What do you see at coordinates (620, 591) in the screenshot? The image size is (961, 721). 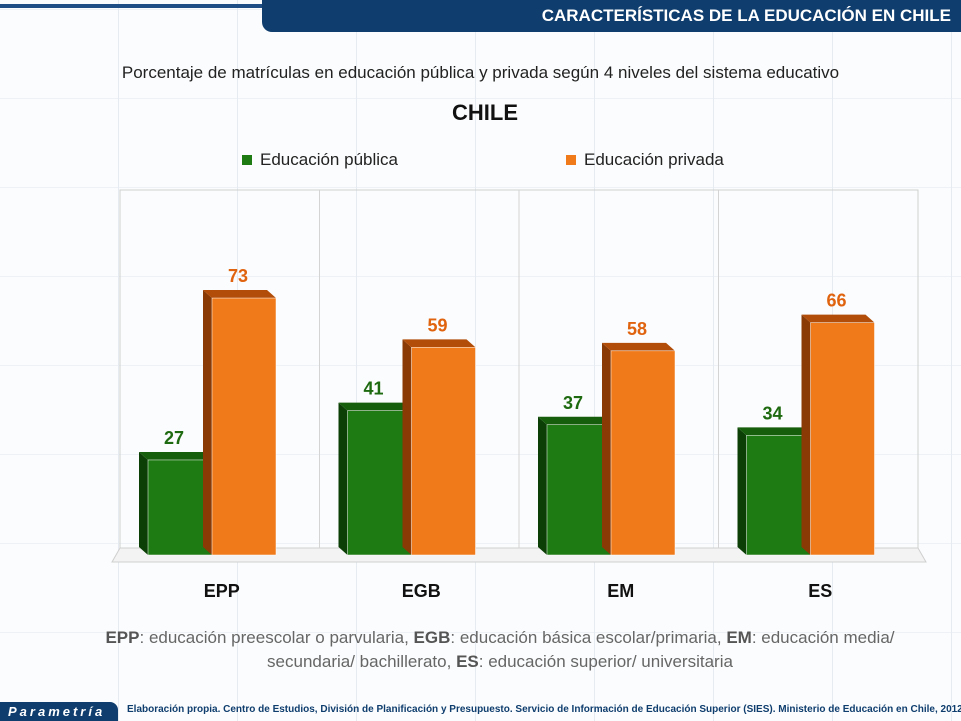 I see `x-tick-label: EM` at bounding box center [620, 591].